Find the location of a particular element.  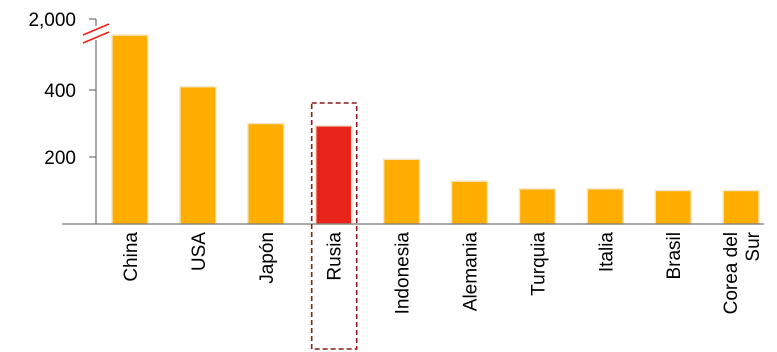

x-label-brasil: Brasil is located at coordinates (674, 256).